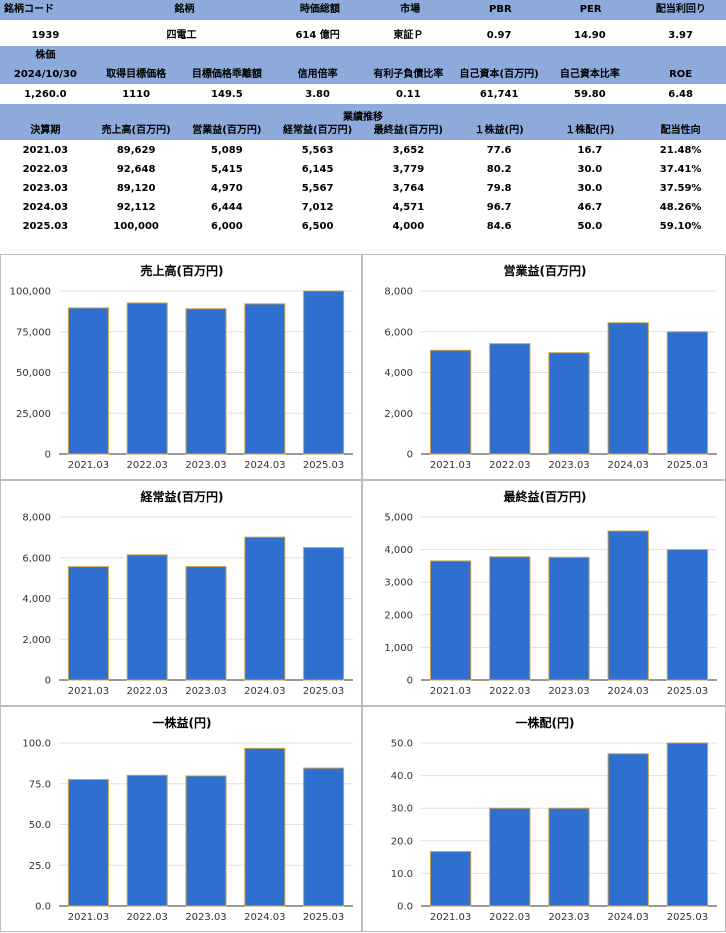 The image size is (726, 933). What do you see at coordinates (317, 74) in the screenshot?
I see `header-margin-ratio: 信用倍率` at bounding box center [317, 74].